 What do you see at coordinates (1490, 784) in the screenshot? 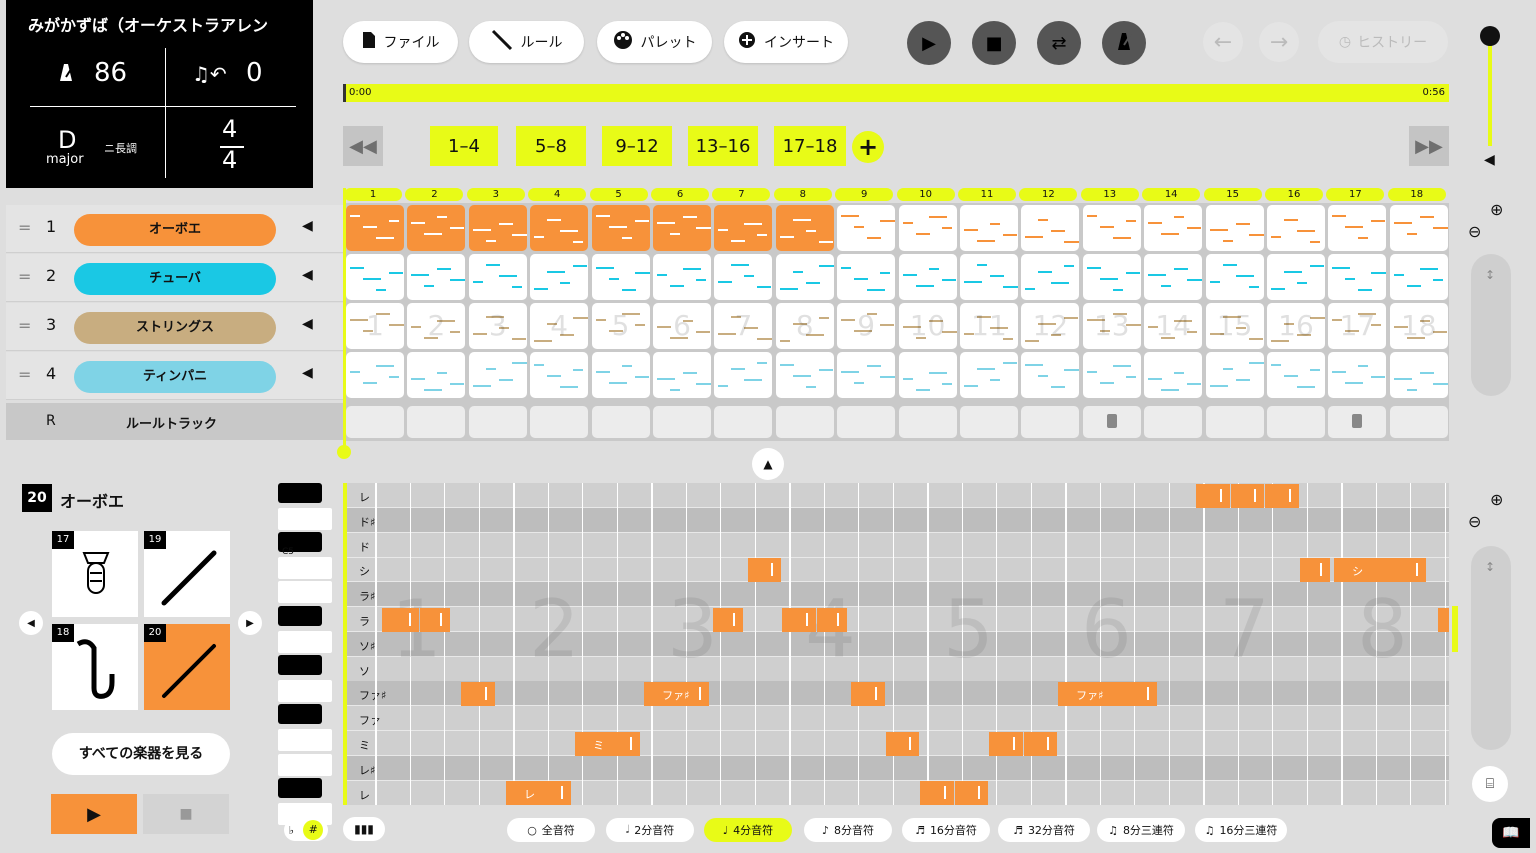
I see `settings-button: ⌸` at bounding box center [1490, 784].